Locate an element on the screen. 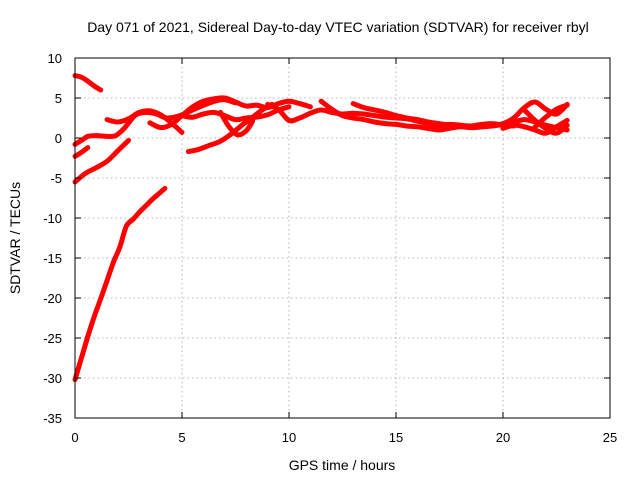 Image resolution: width=640 pixels, height=480 pixels. y-tick-label: -20 is located at coordinates (52, 298).